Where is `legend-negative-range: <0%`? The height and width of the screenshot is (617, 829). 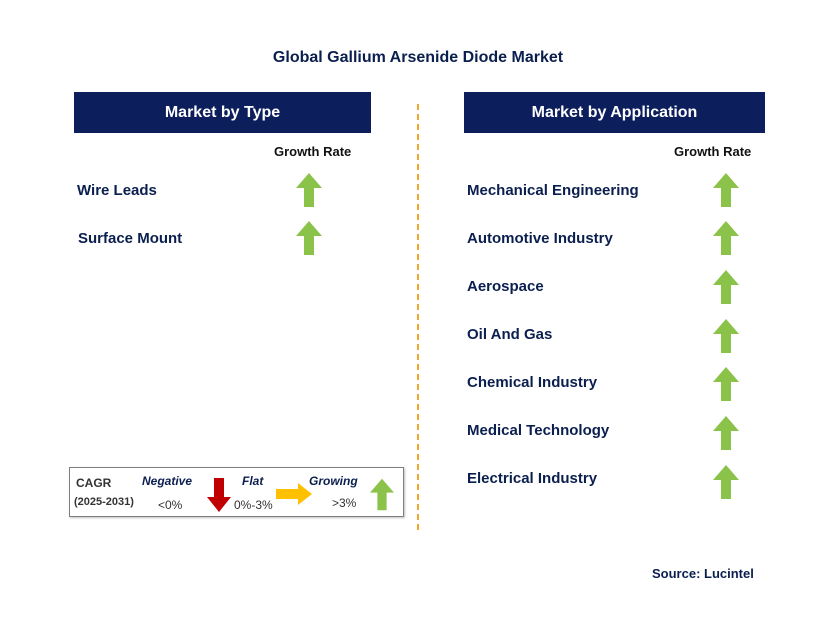
legend-negative-range: <0% is located at coordinates (170, 505).